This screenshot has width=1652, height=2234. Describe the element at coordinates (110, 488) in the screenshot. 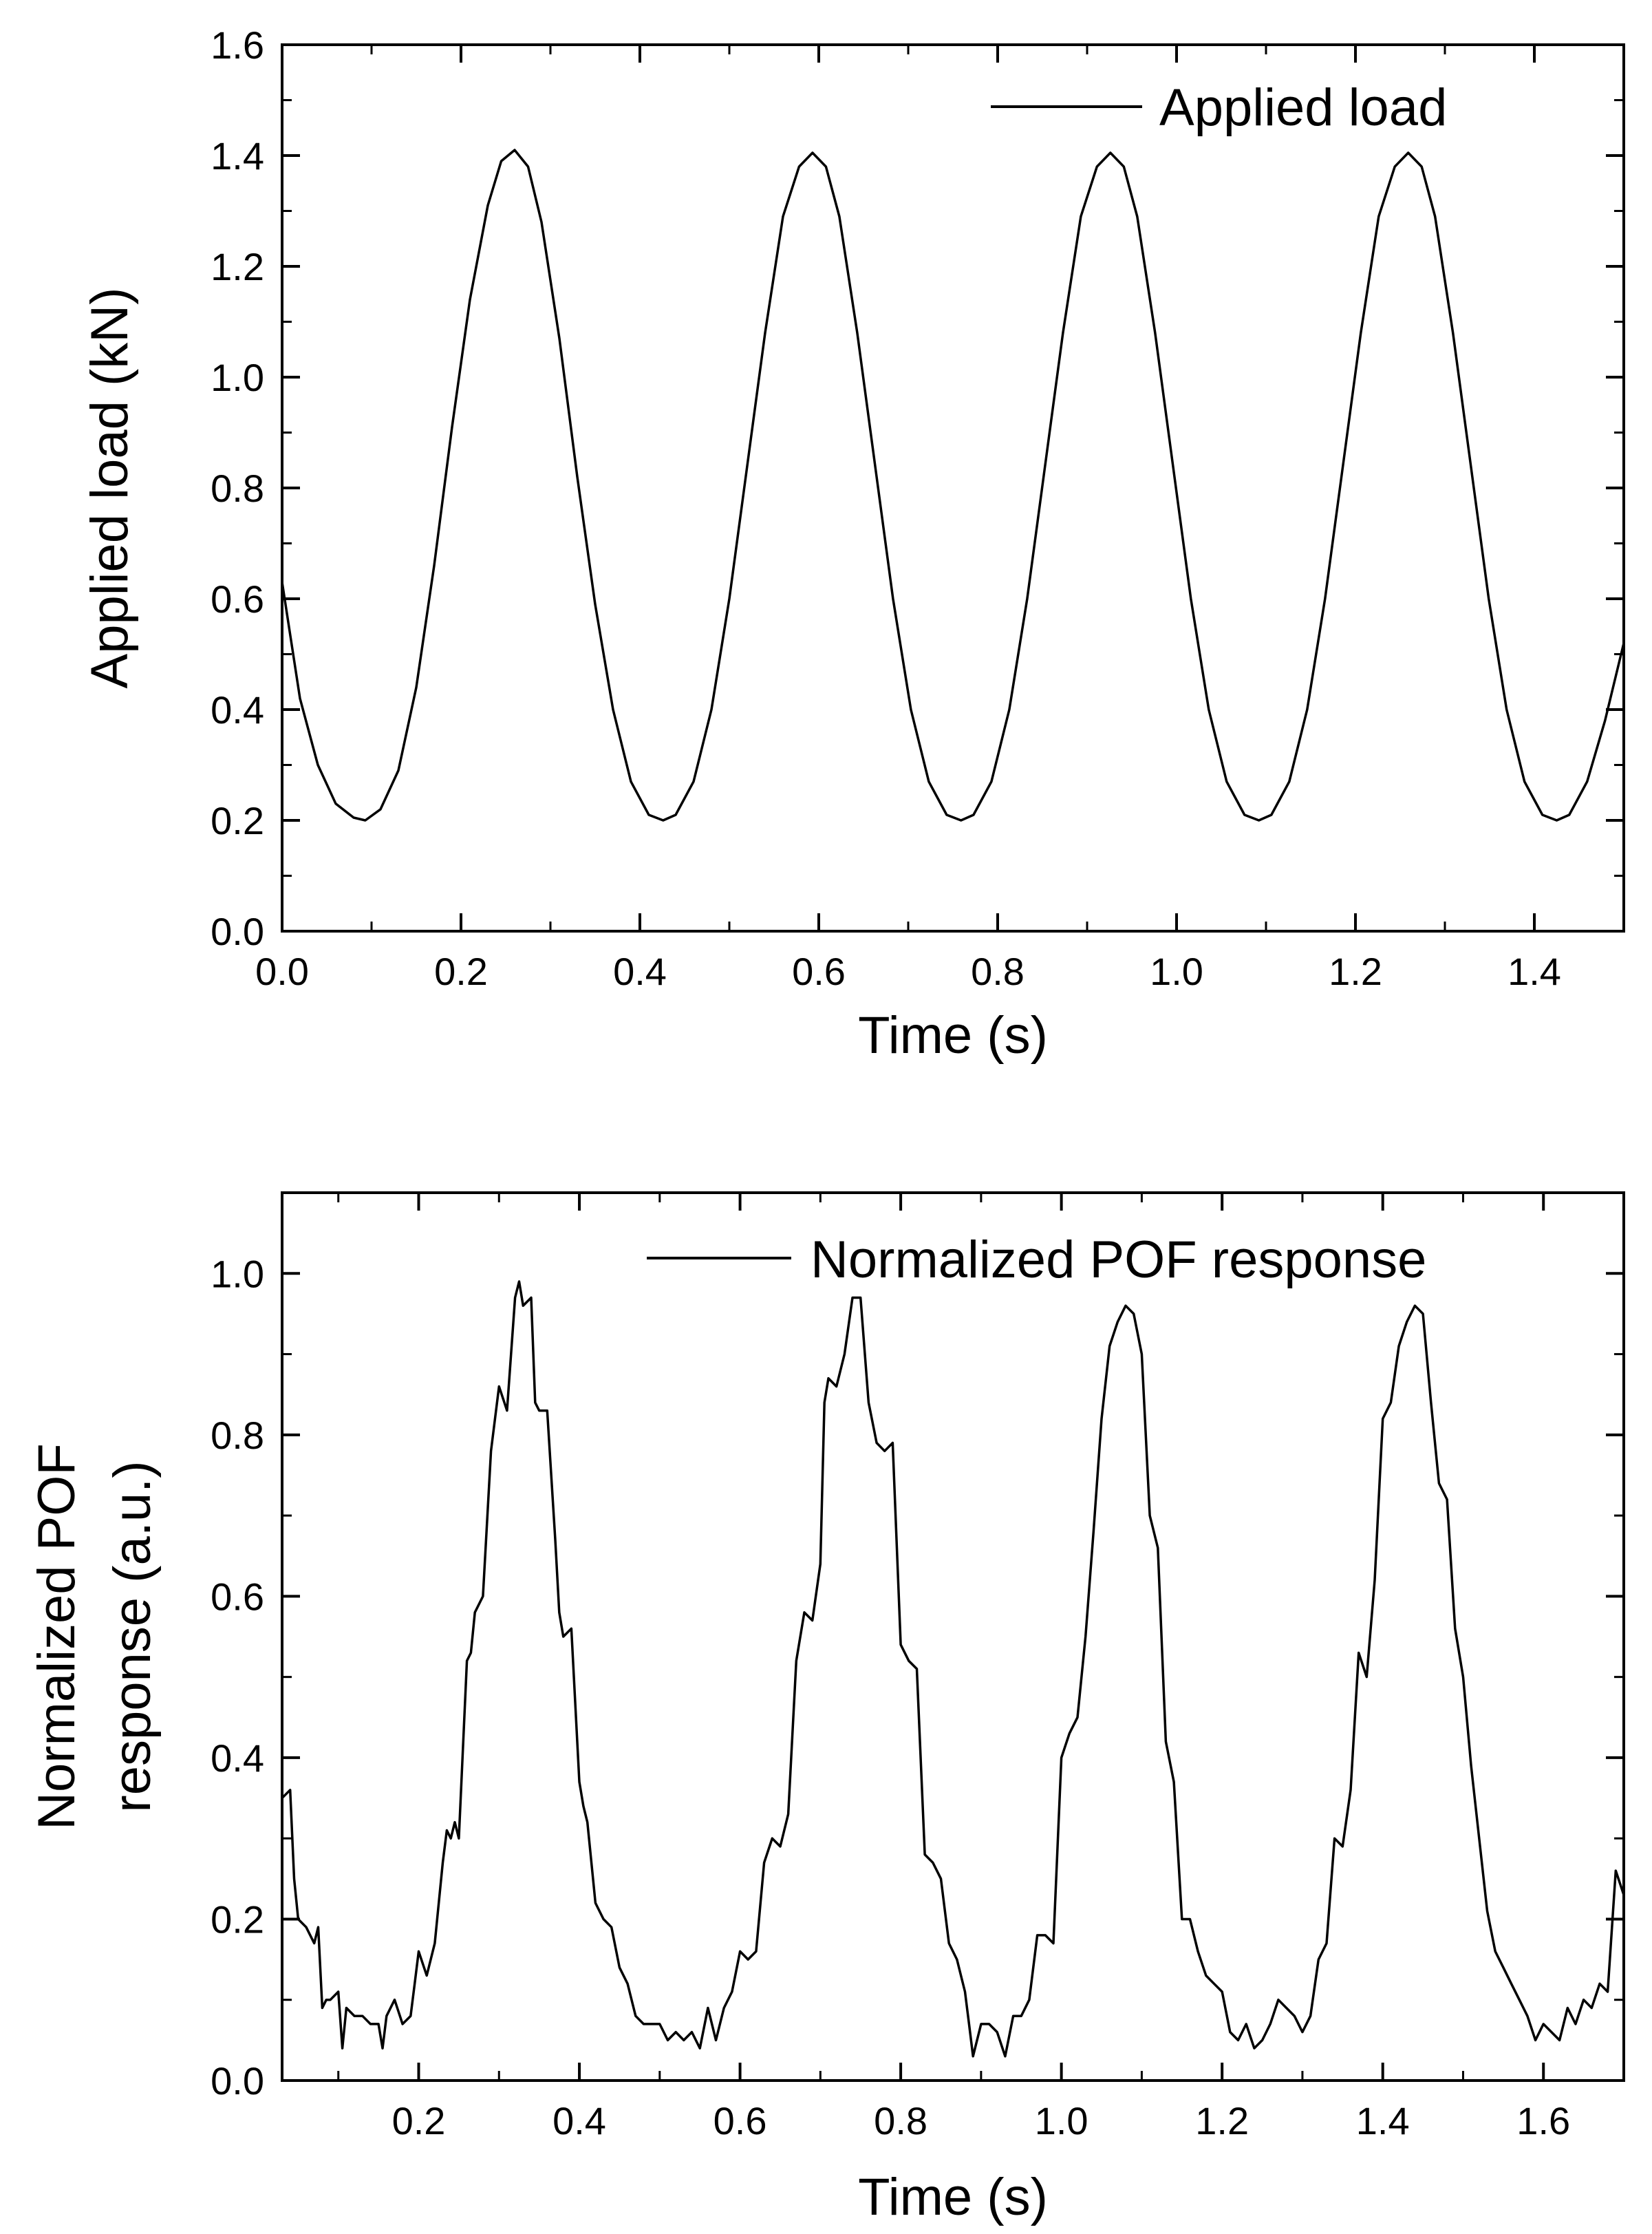

I see `y-axis-title: Applied load (kN)` at that location.